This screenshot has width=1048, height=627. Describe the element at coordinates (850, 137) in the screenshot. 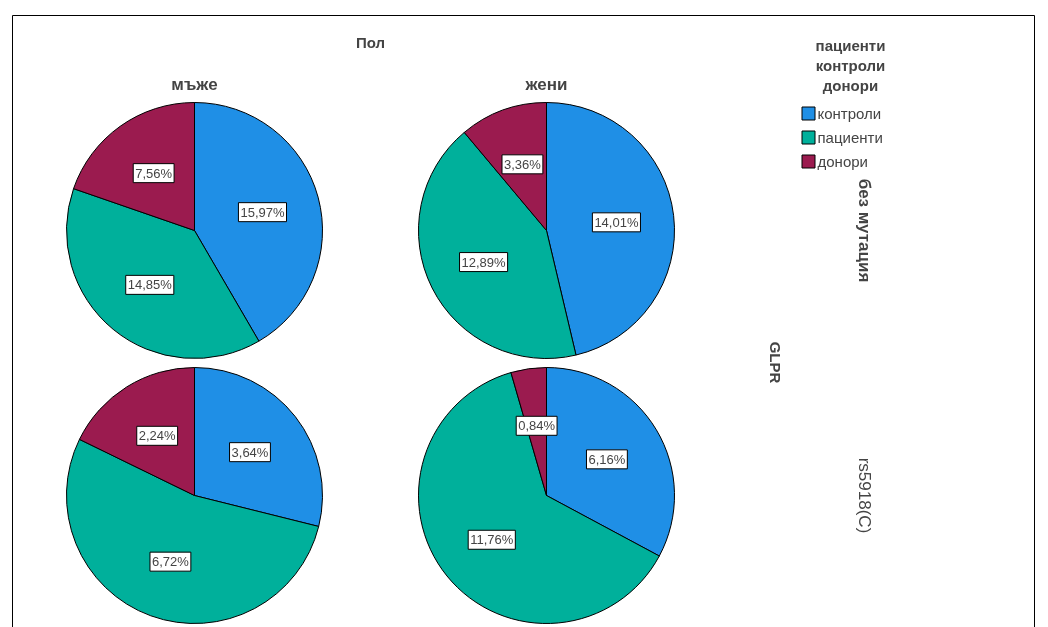

I see `legend-label: пациенти` at that location.